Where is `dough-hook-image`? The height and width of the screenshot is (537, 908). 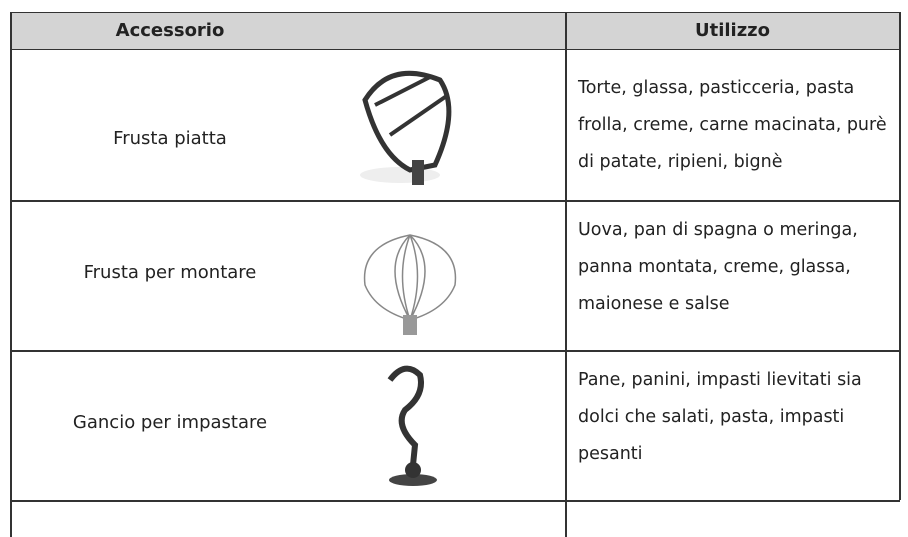
dough-hook-image is located at coordinates (412, 425).